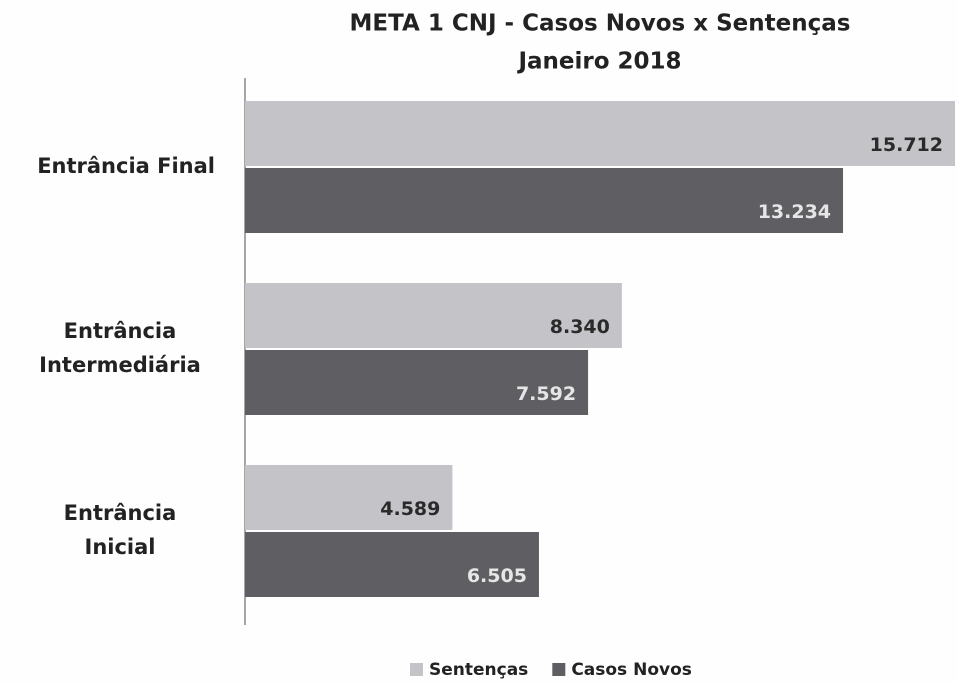  I want to click on category-label: Entrância Intermediária, so click(120, 348).